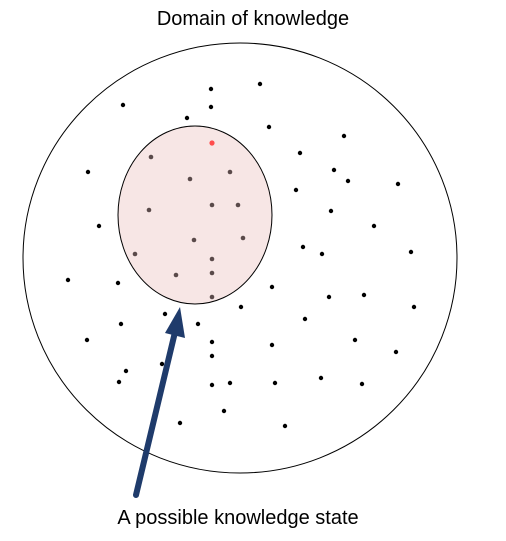  Describe the element at coordinates (238, 518) in the screenshot. I see `diagram-caption: A possible knowledge state` at that location.